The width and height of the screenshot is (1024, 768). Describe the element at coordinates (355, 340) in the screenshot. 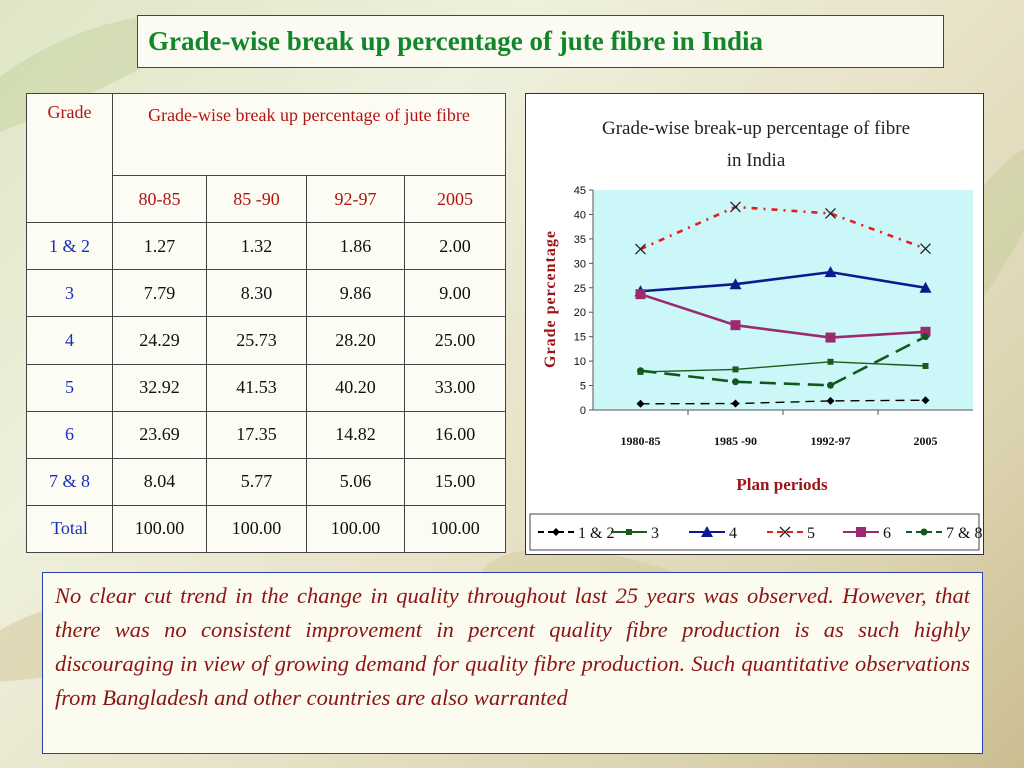

I see `value-cell: 28.20` at that location.